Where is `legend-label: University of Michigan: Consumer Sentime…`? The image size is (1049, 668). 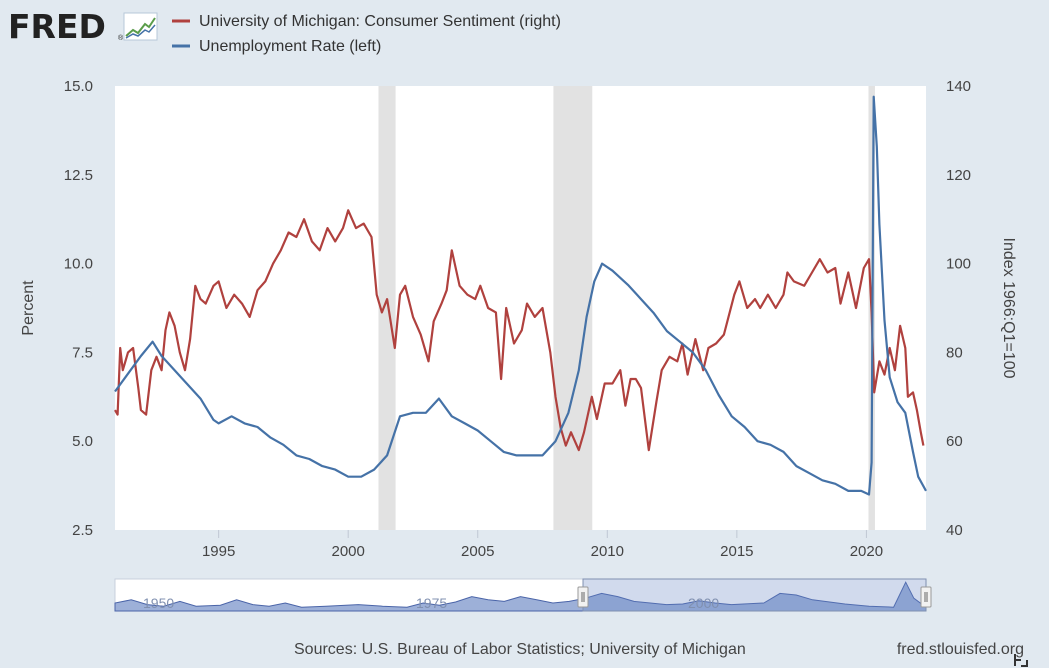 legend-label: University of Michigan: Consumer Sentime… is located at coordinates (380, 21).